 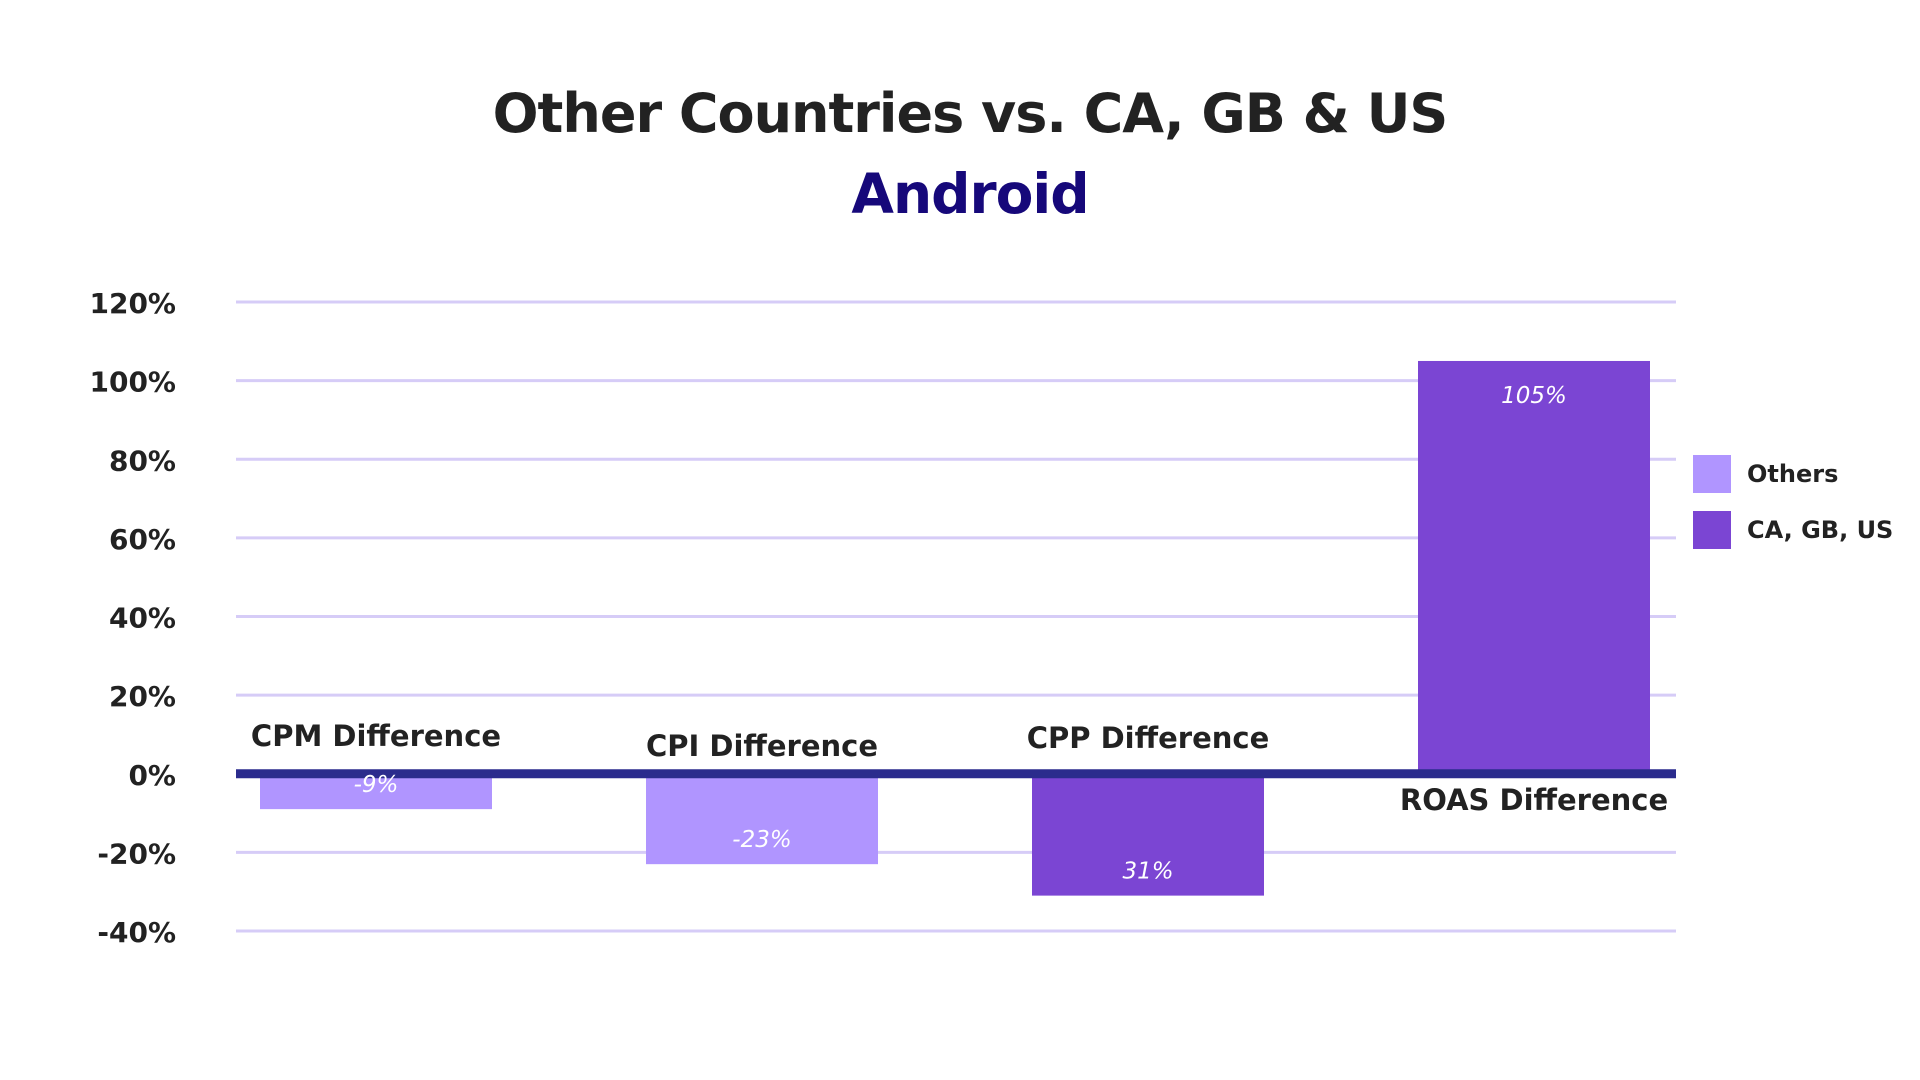 What do you see at coordinates (142, 618) in the screenshot?
I see `y-tick-label: 40%` at bounding box center [142, 618].